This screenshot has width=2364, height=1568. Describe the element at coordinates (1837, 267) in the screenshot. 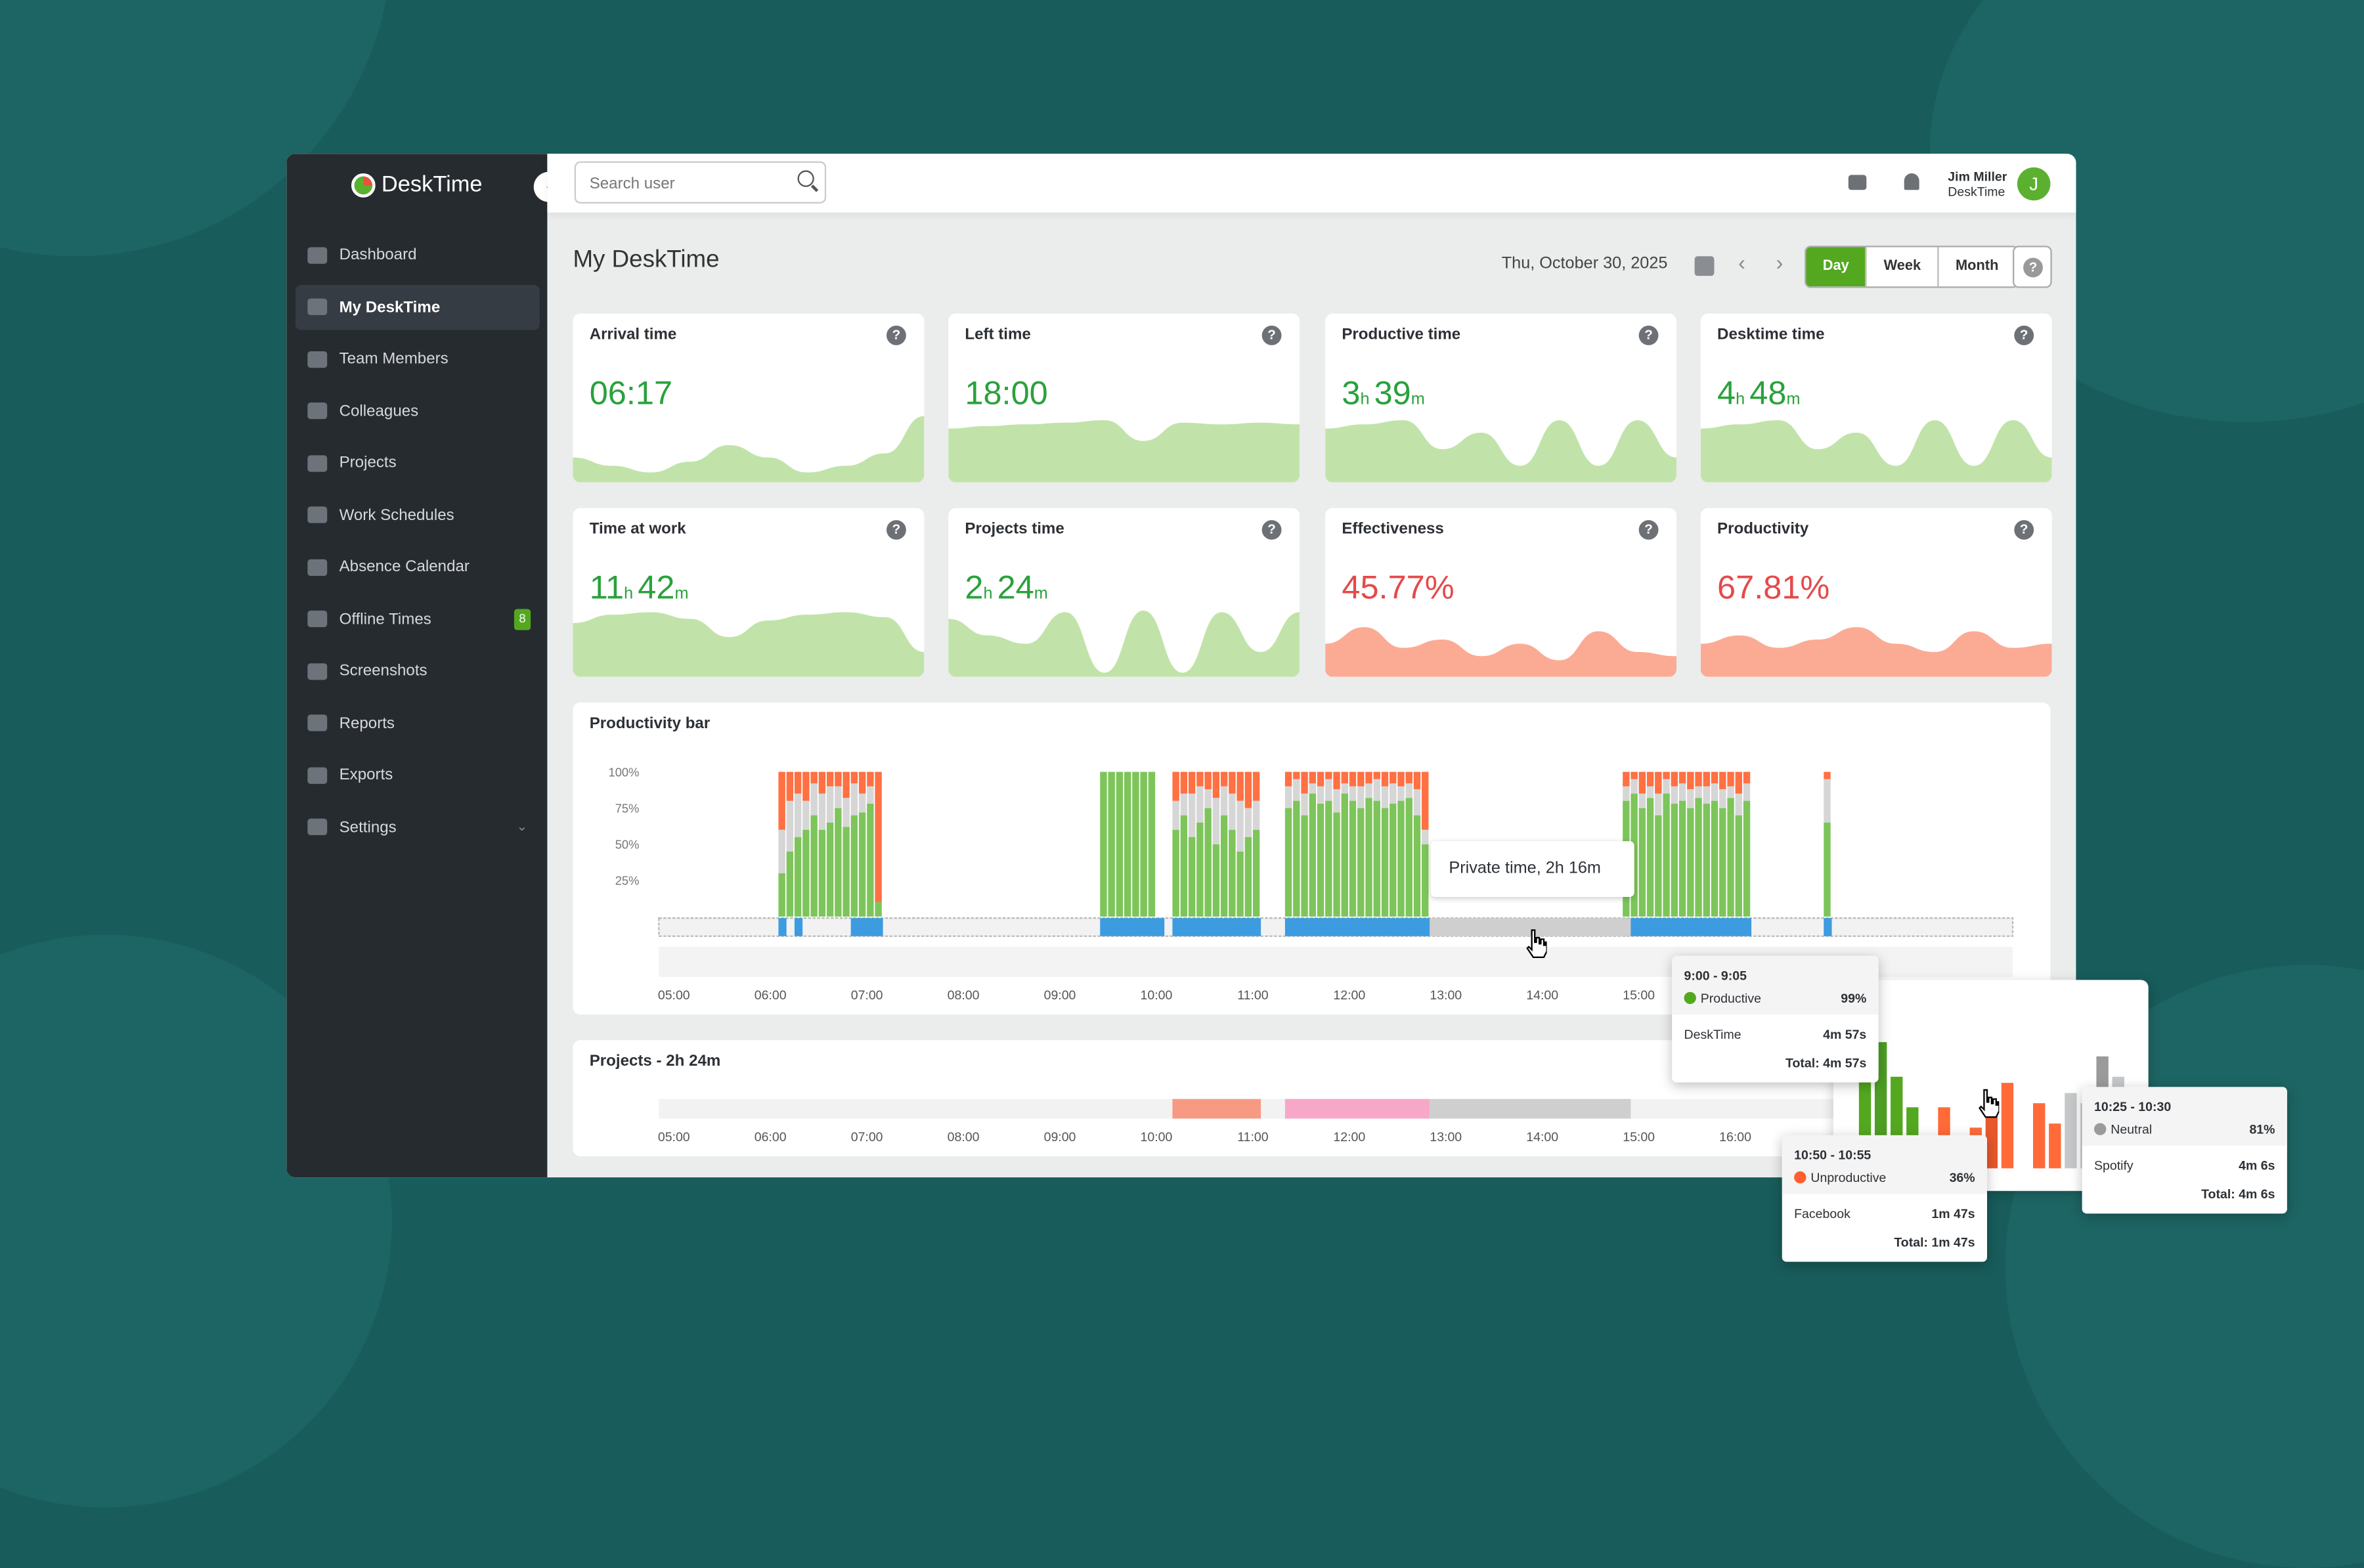

I see `range-day-button: Day` at that location.